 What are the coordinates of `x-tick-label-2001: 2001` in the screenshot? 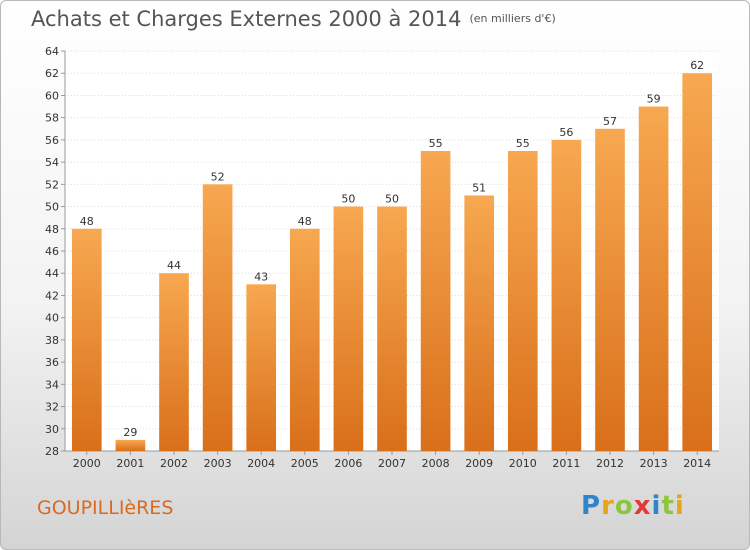 It's located at (130, 463).